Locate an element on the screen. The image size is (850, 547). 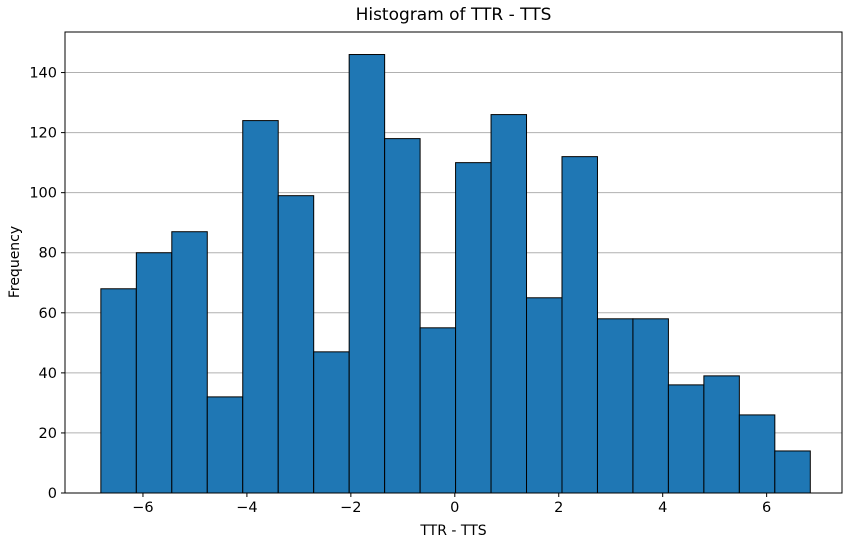
y-tick-label: 140 is located at coordinates (43, 74).